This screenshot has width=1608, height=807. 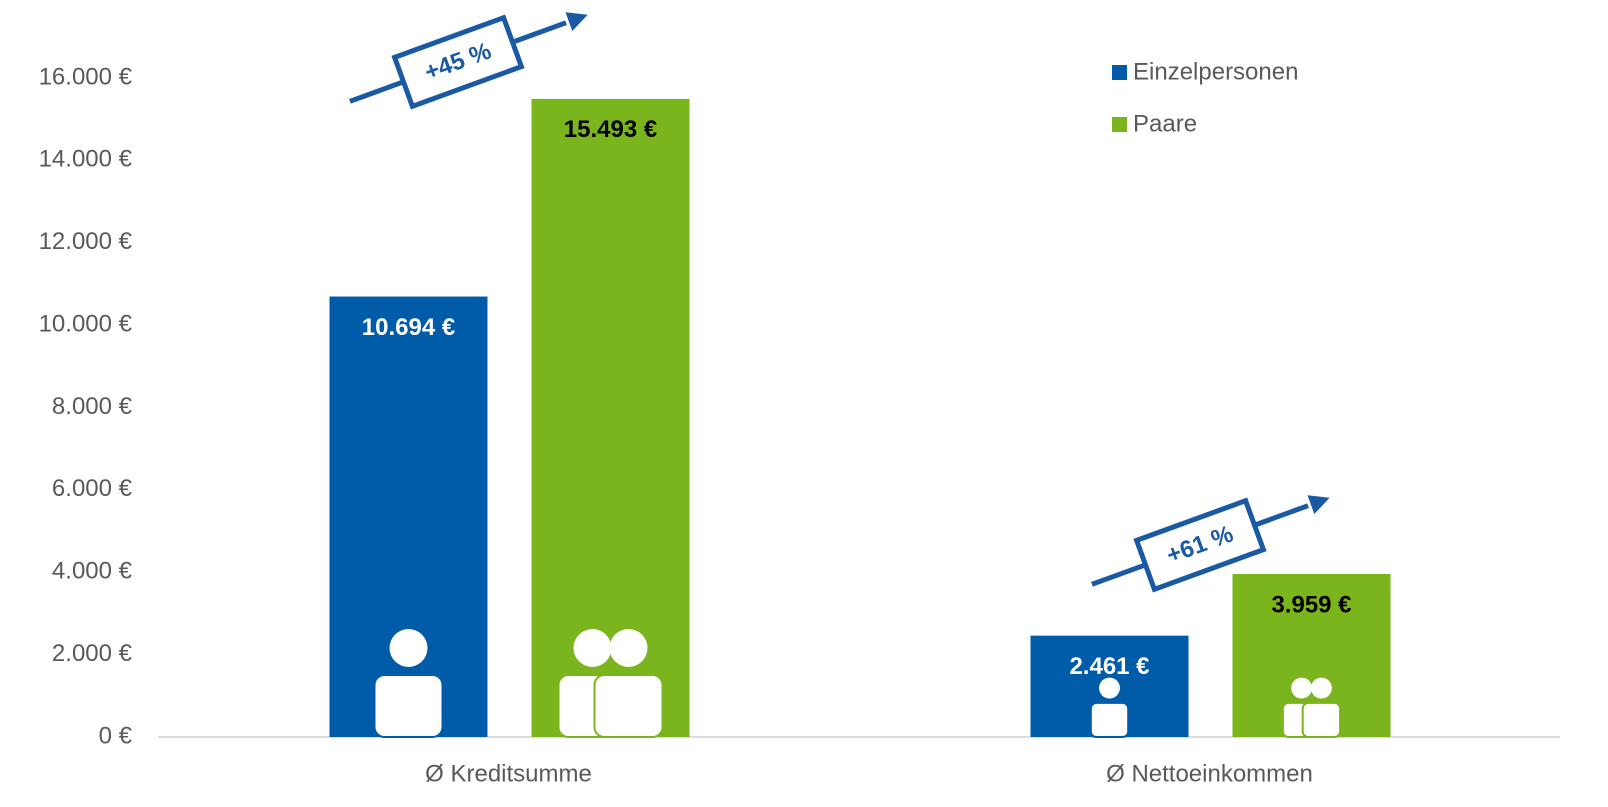 I want to click on value-label: 2.461 €, so click(x=1109, y=666).